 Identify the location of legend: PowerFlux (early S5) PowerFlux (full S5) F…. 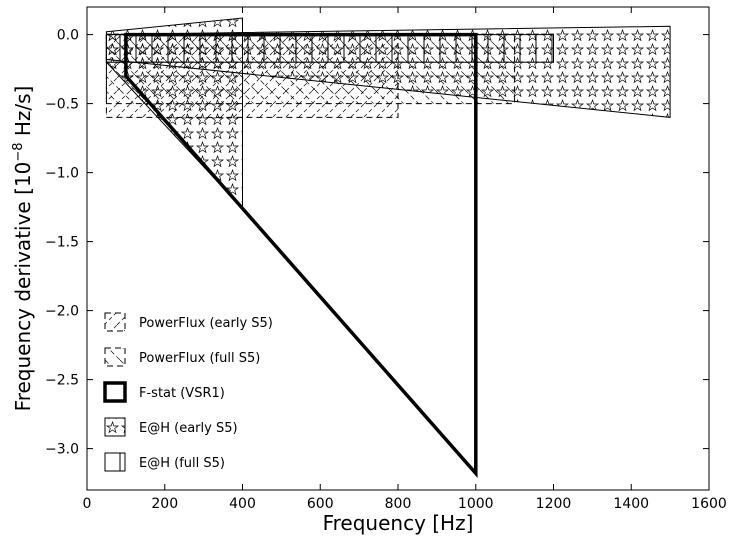
(188, 392).